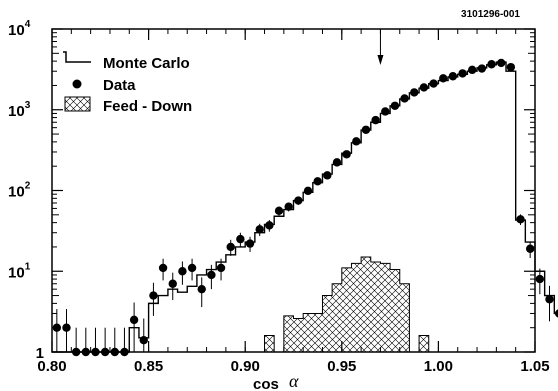 The height and width of the screenshot is (391, 558). I want to click on legend-mc-label: Monte Carlo, so click(146, 63).